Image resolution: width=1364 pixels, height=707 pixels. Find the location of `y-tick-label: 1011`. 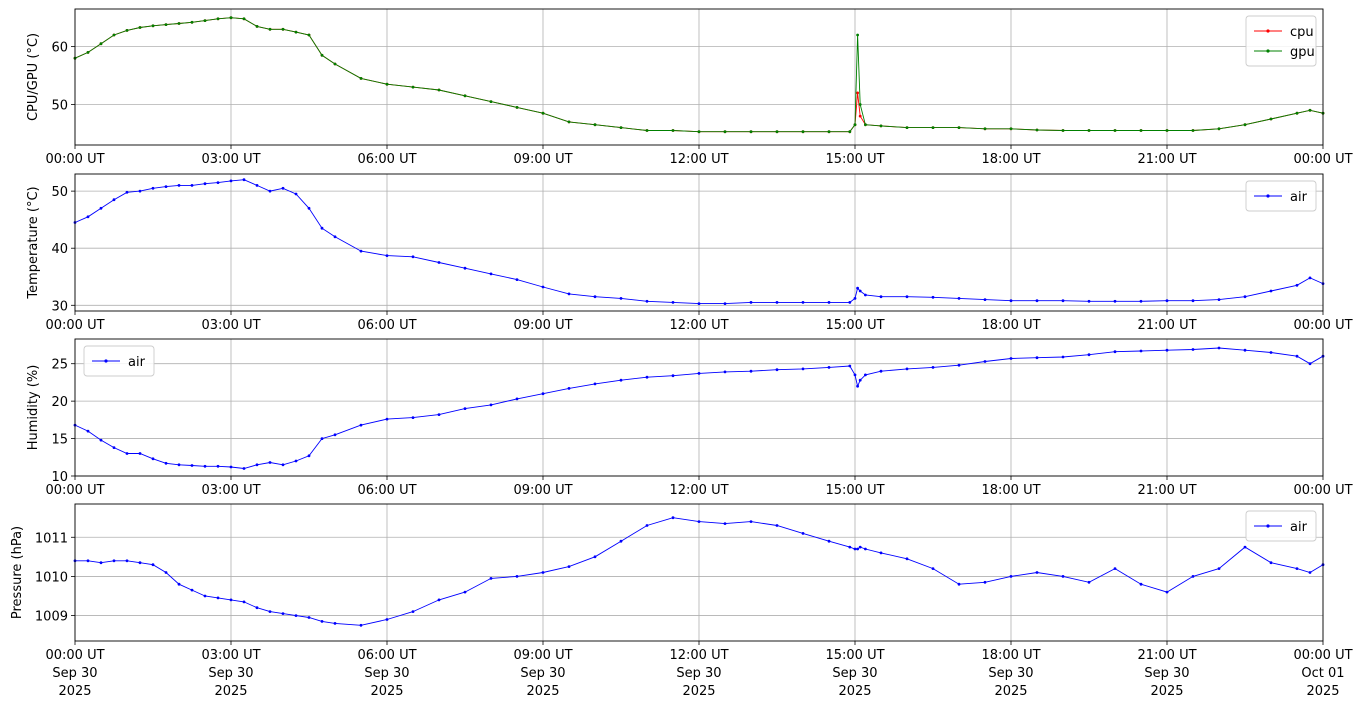

y-tick-label: 1011 is located at coordinates (51, 538).